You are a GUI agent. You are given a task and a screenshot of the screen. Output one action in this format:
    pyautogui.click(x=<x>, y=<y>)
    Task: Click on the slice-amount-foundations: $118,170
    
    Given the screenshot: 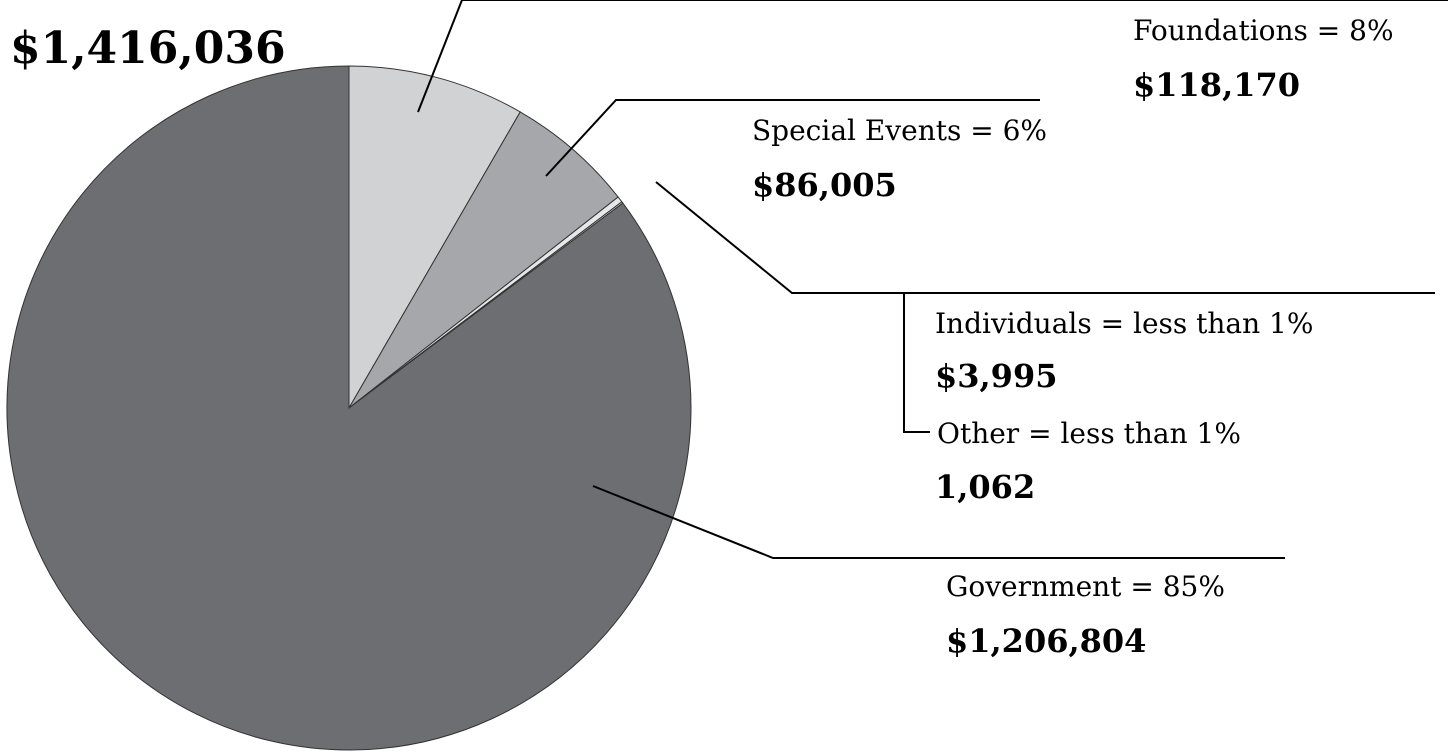 What is the action you would take?
    pyautogui.click(x=1216, y=85)
    